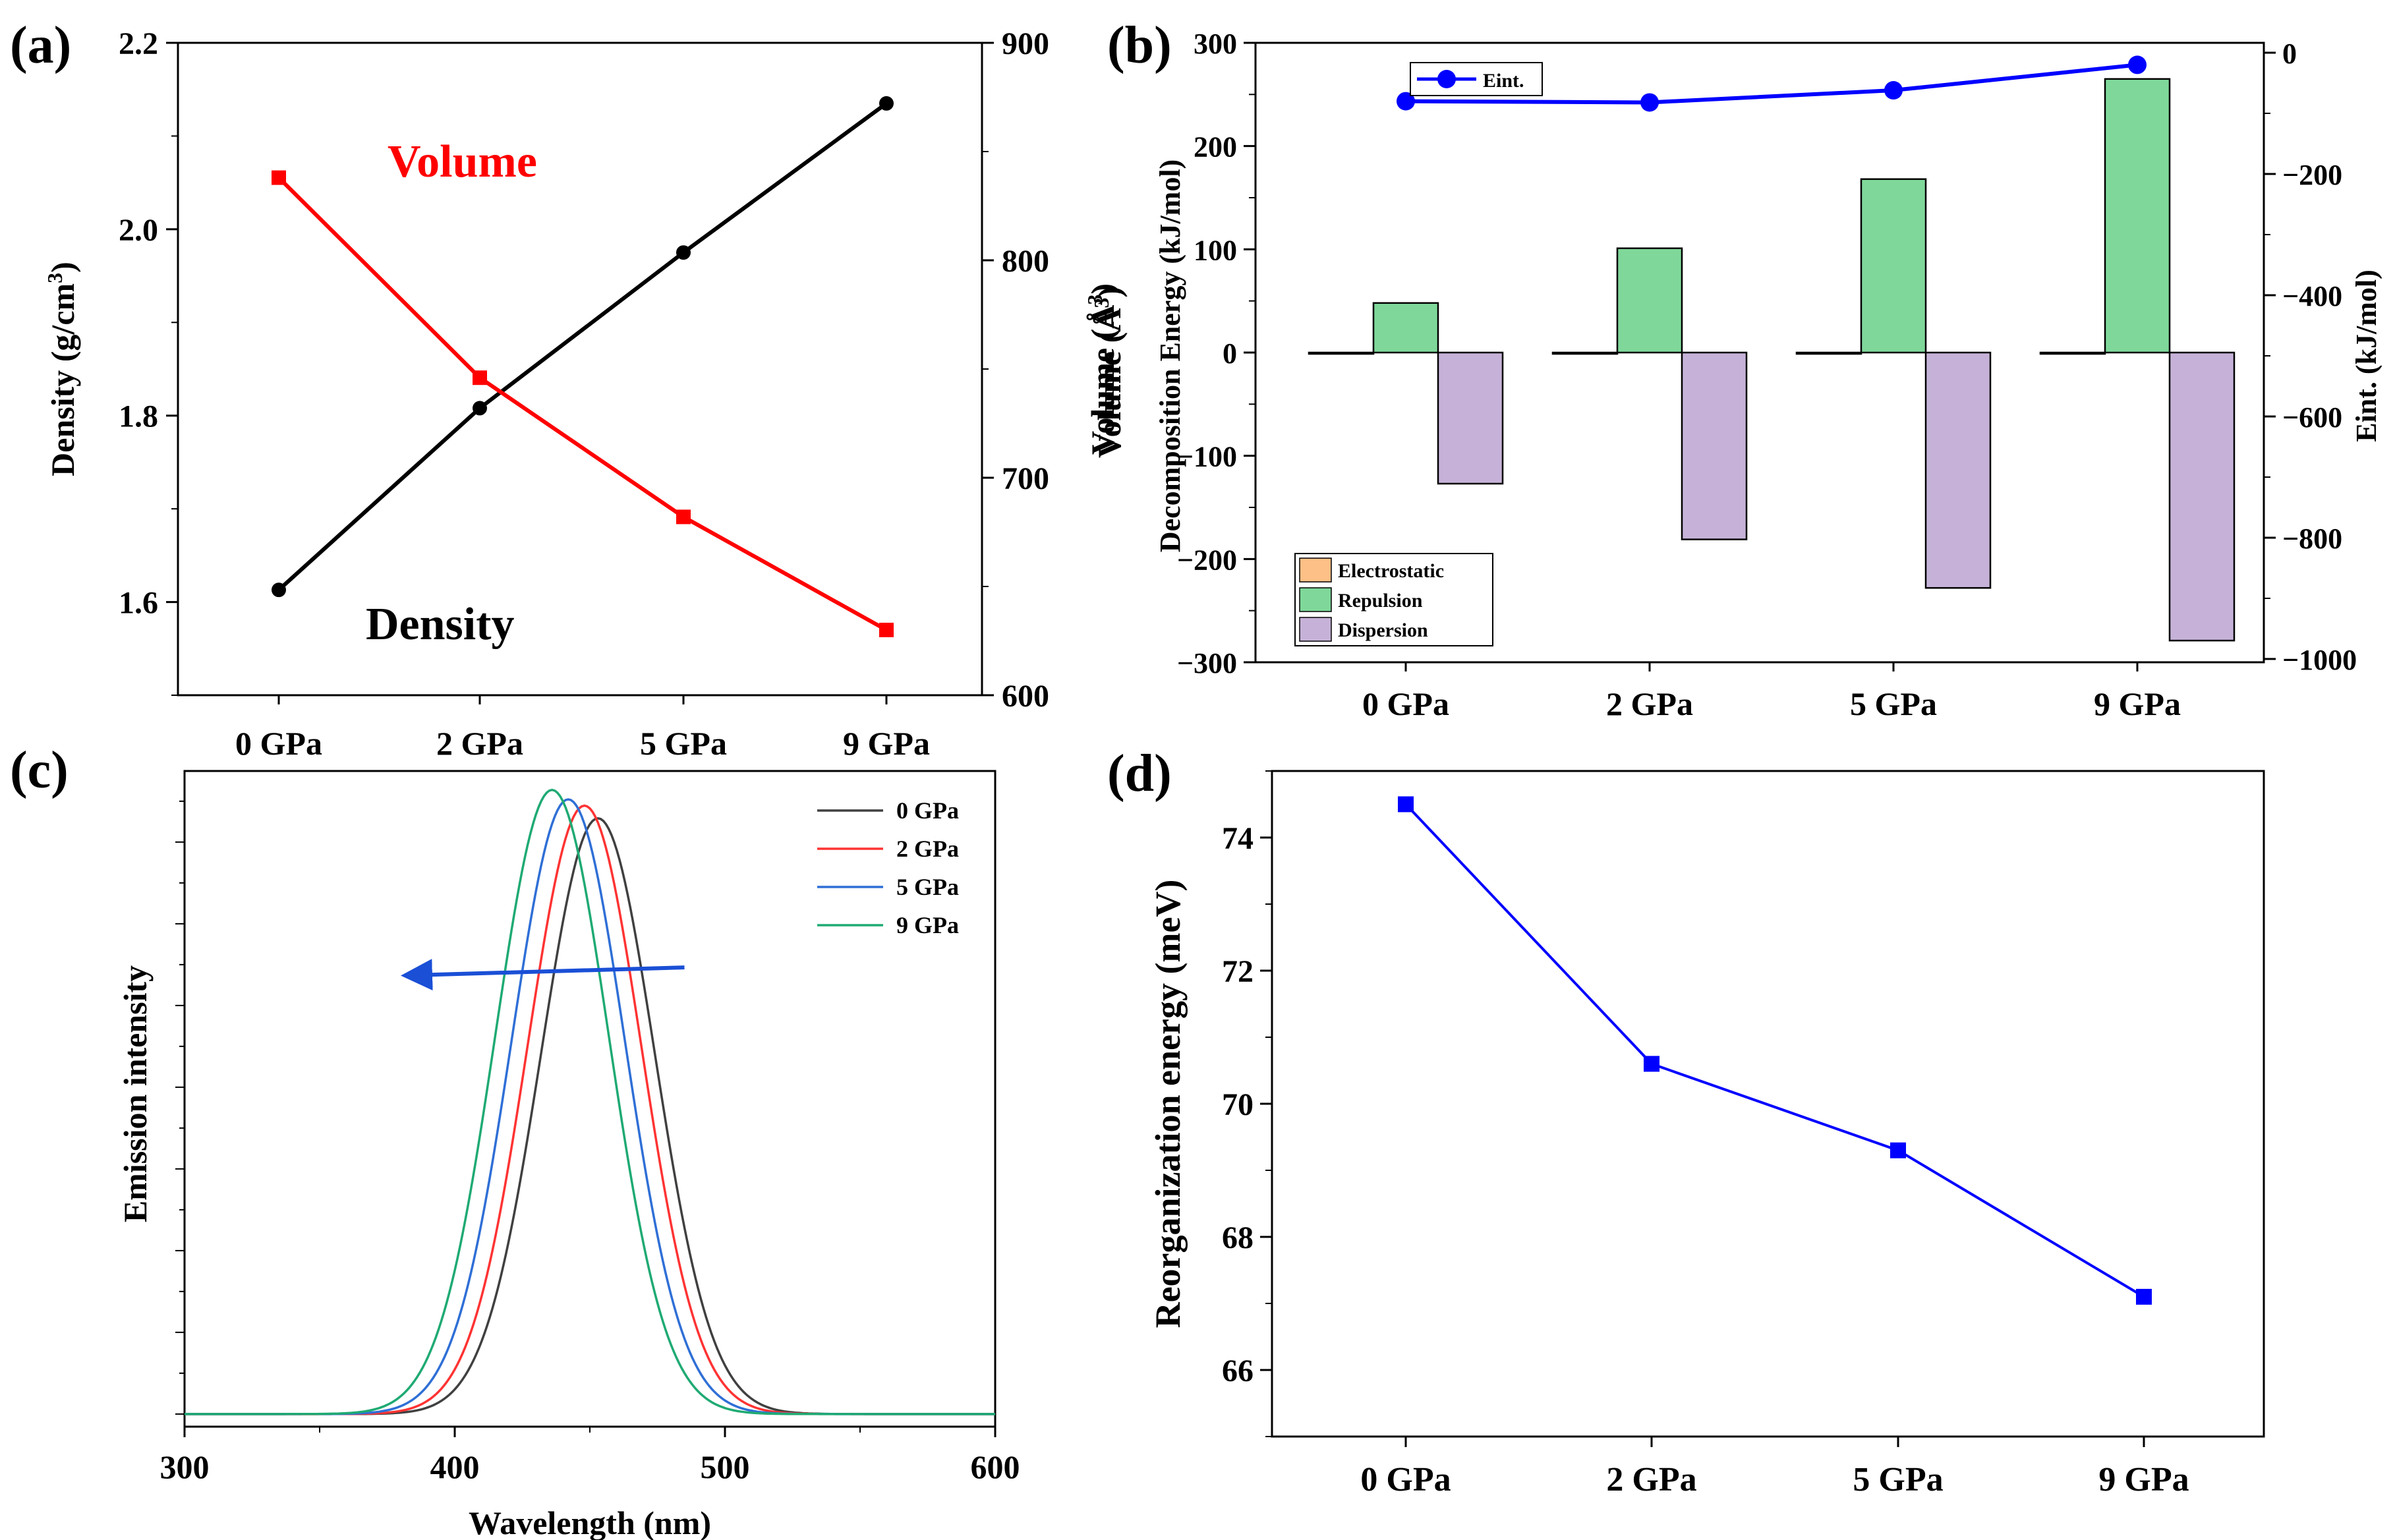 The width and height of the screenshot is (2395, 1540). Describe the element at coordinates (2319, 660) in the screenshot. I see `b-y2tick-label: −1000` at that location.